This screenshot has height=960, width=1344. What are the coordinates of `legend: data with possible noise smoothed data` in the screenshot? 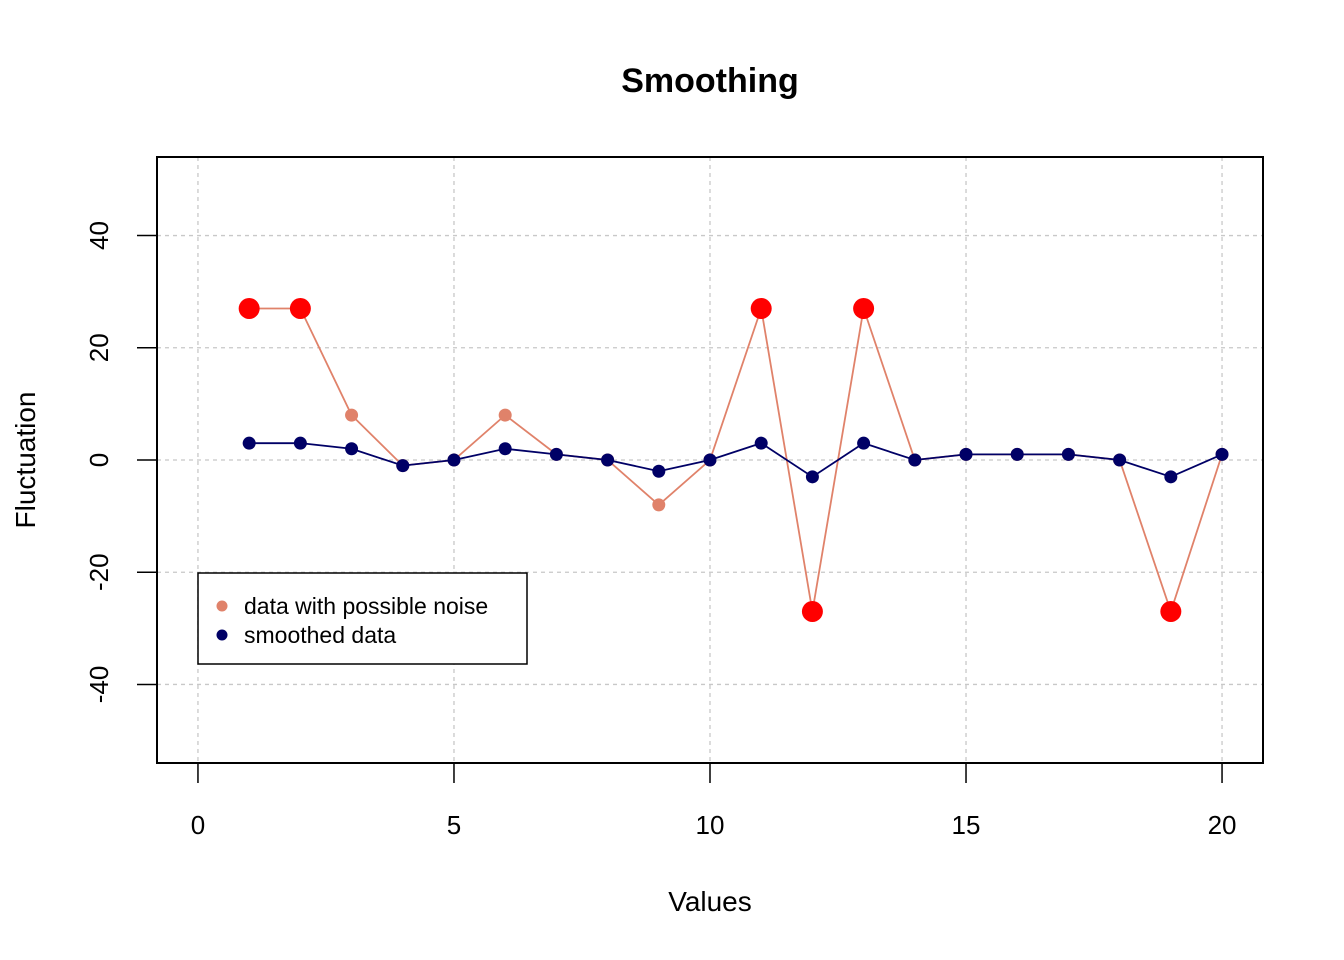 It's located at (362, 618).